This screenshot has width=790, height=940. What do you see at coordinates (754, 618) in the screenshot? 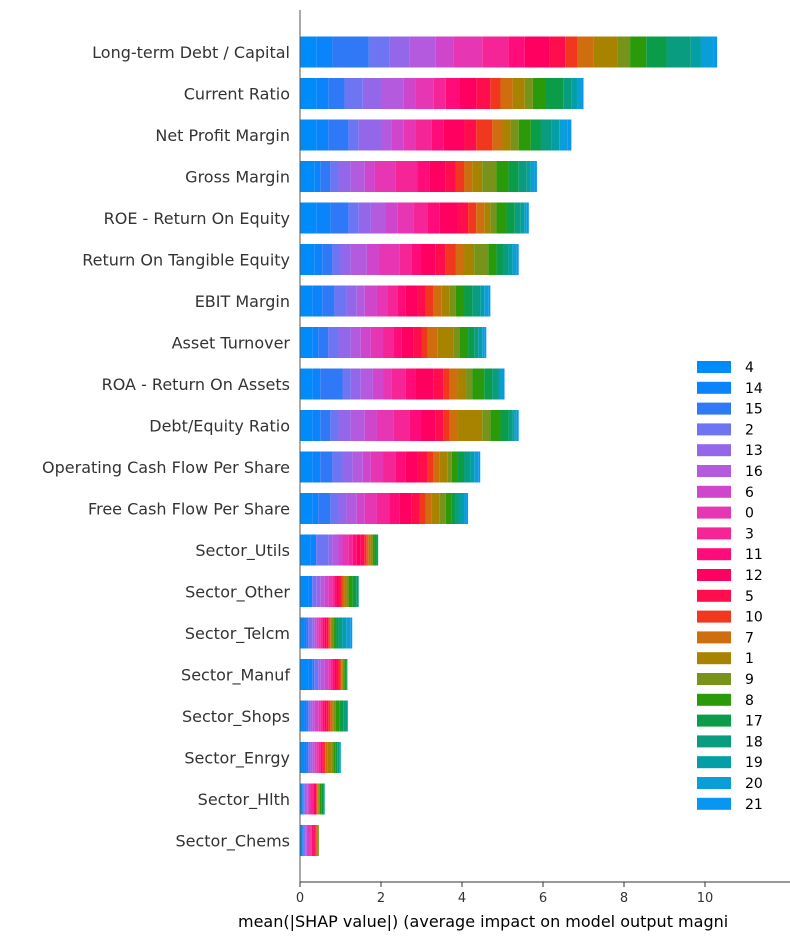
I see `legend-label: 10` at bounding box center [754, 618].